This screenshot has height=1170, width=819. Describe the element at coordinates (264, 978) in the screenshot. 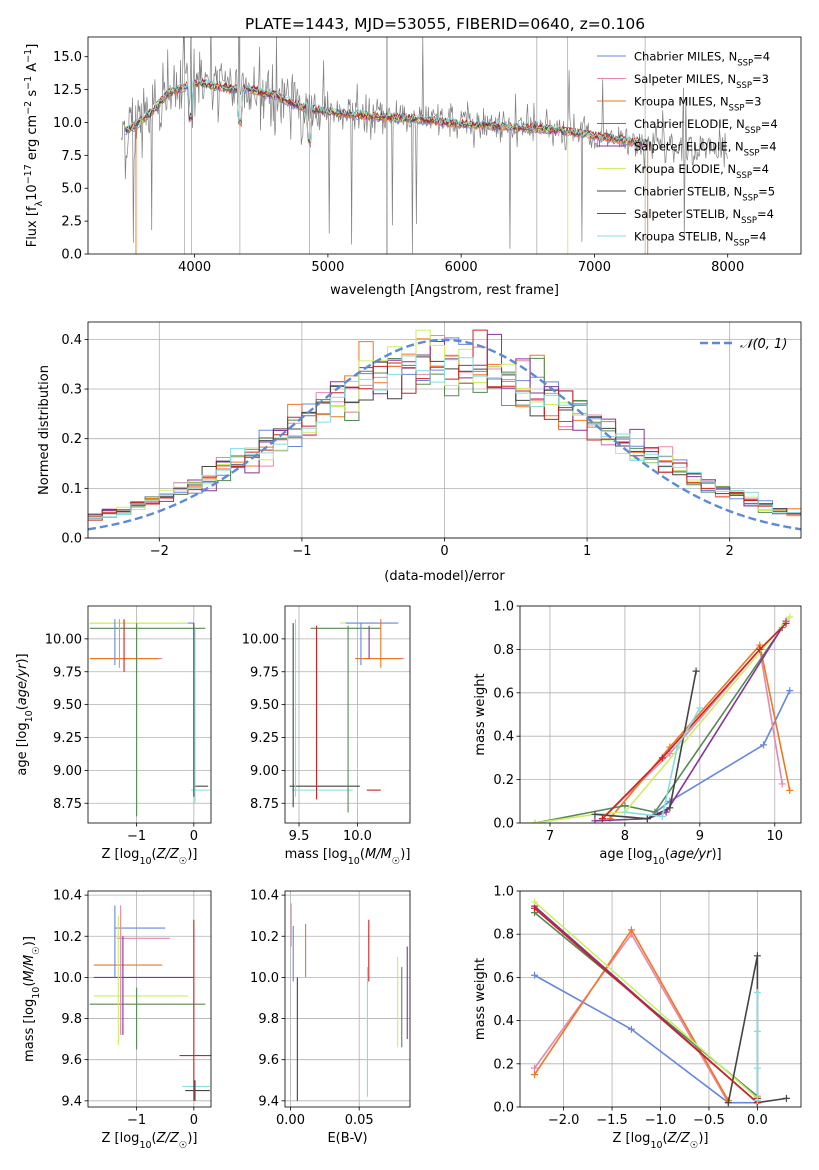

I see `y-tick-label: 10.0` at that location.